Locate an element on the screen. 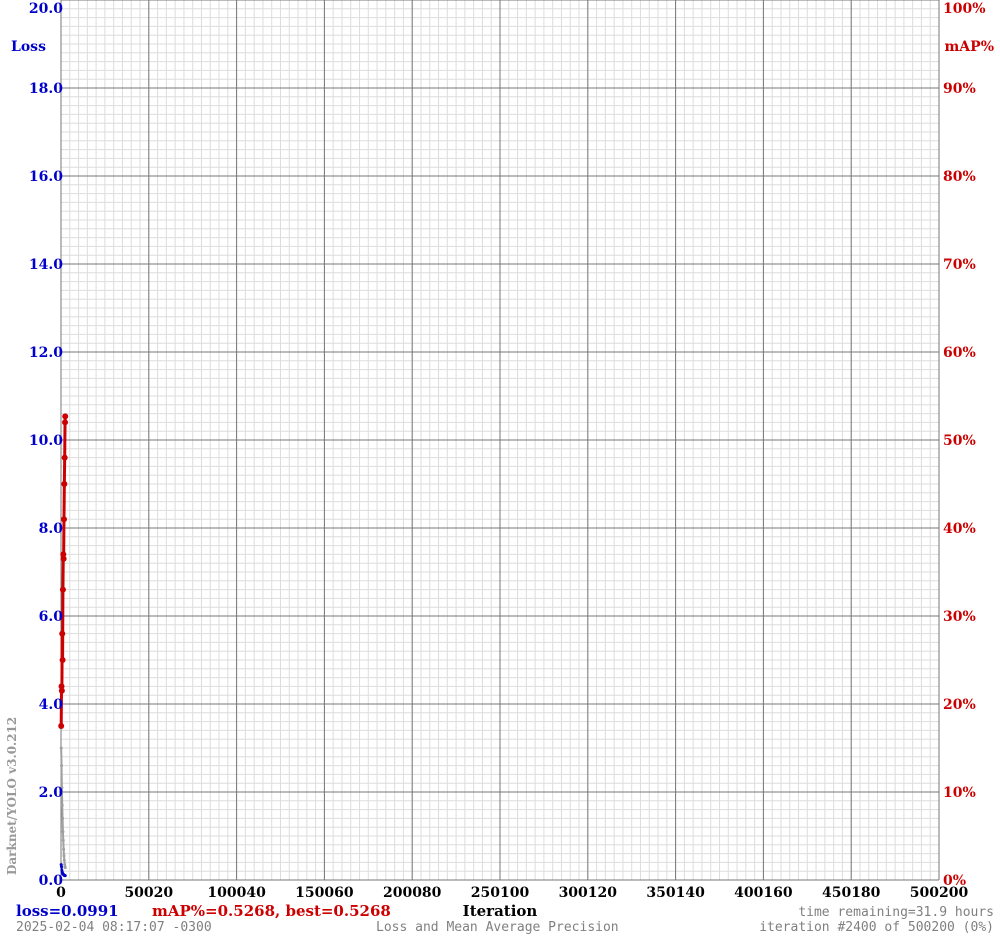  x-tick-label: 0 is located at coordinates (61, 893).